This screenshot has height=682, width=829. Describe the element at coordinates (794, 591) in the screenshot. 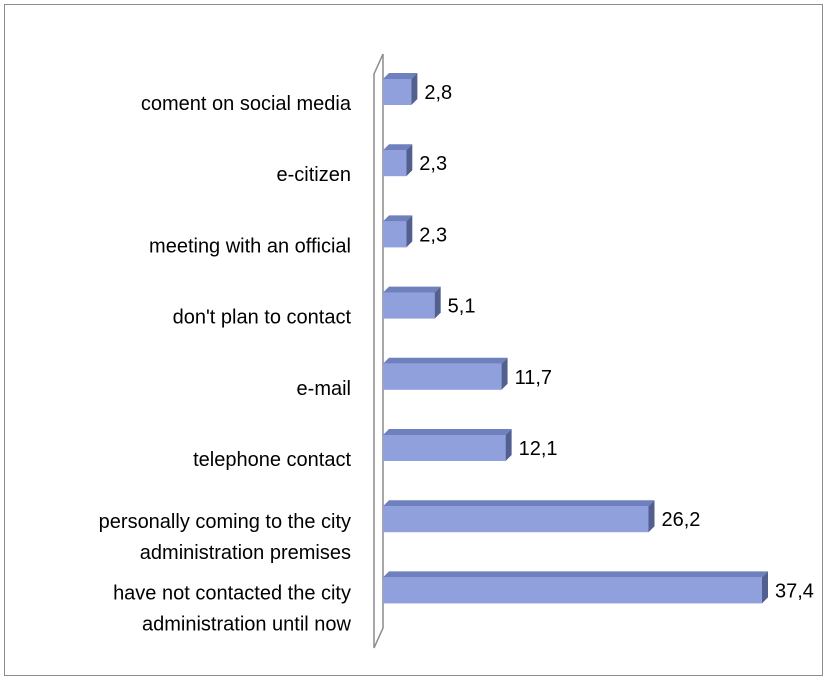

I see `value-label: 37,4` at that location.